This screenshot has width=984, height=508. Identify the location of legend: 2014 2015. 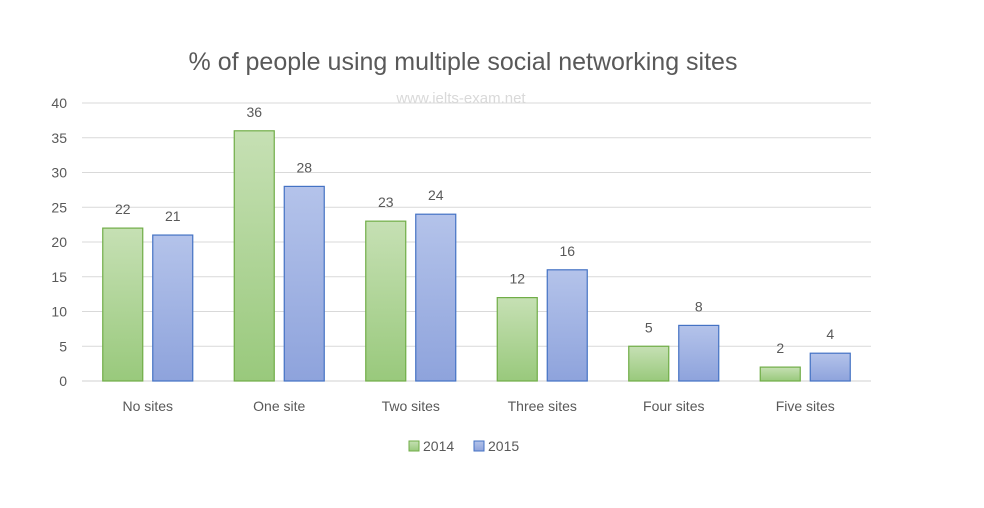
(463, 446).